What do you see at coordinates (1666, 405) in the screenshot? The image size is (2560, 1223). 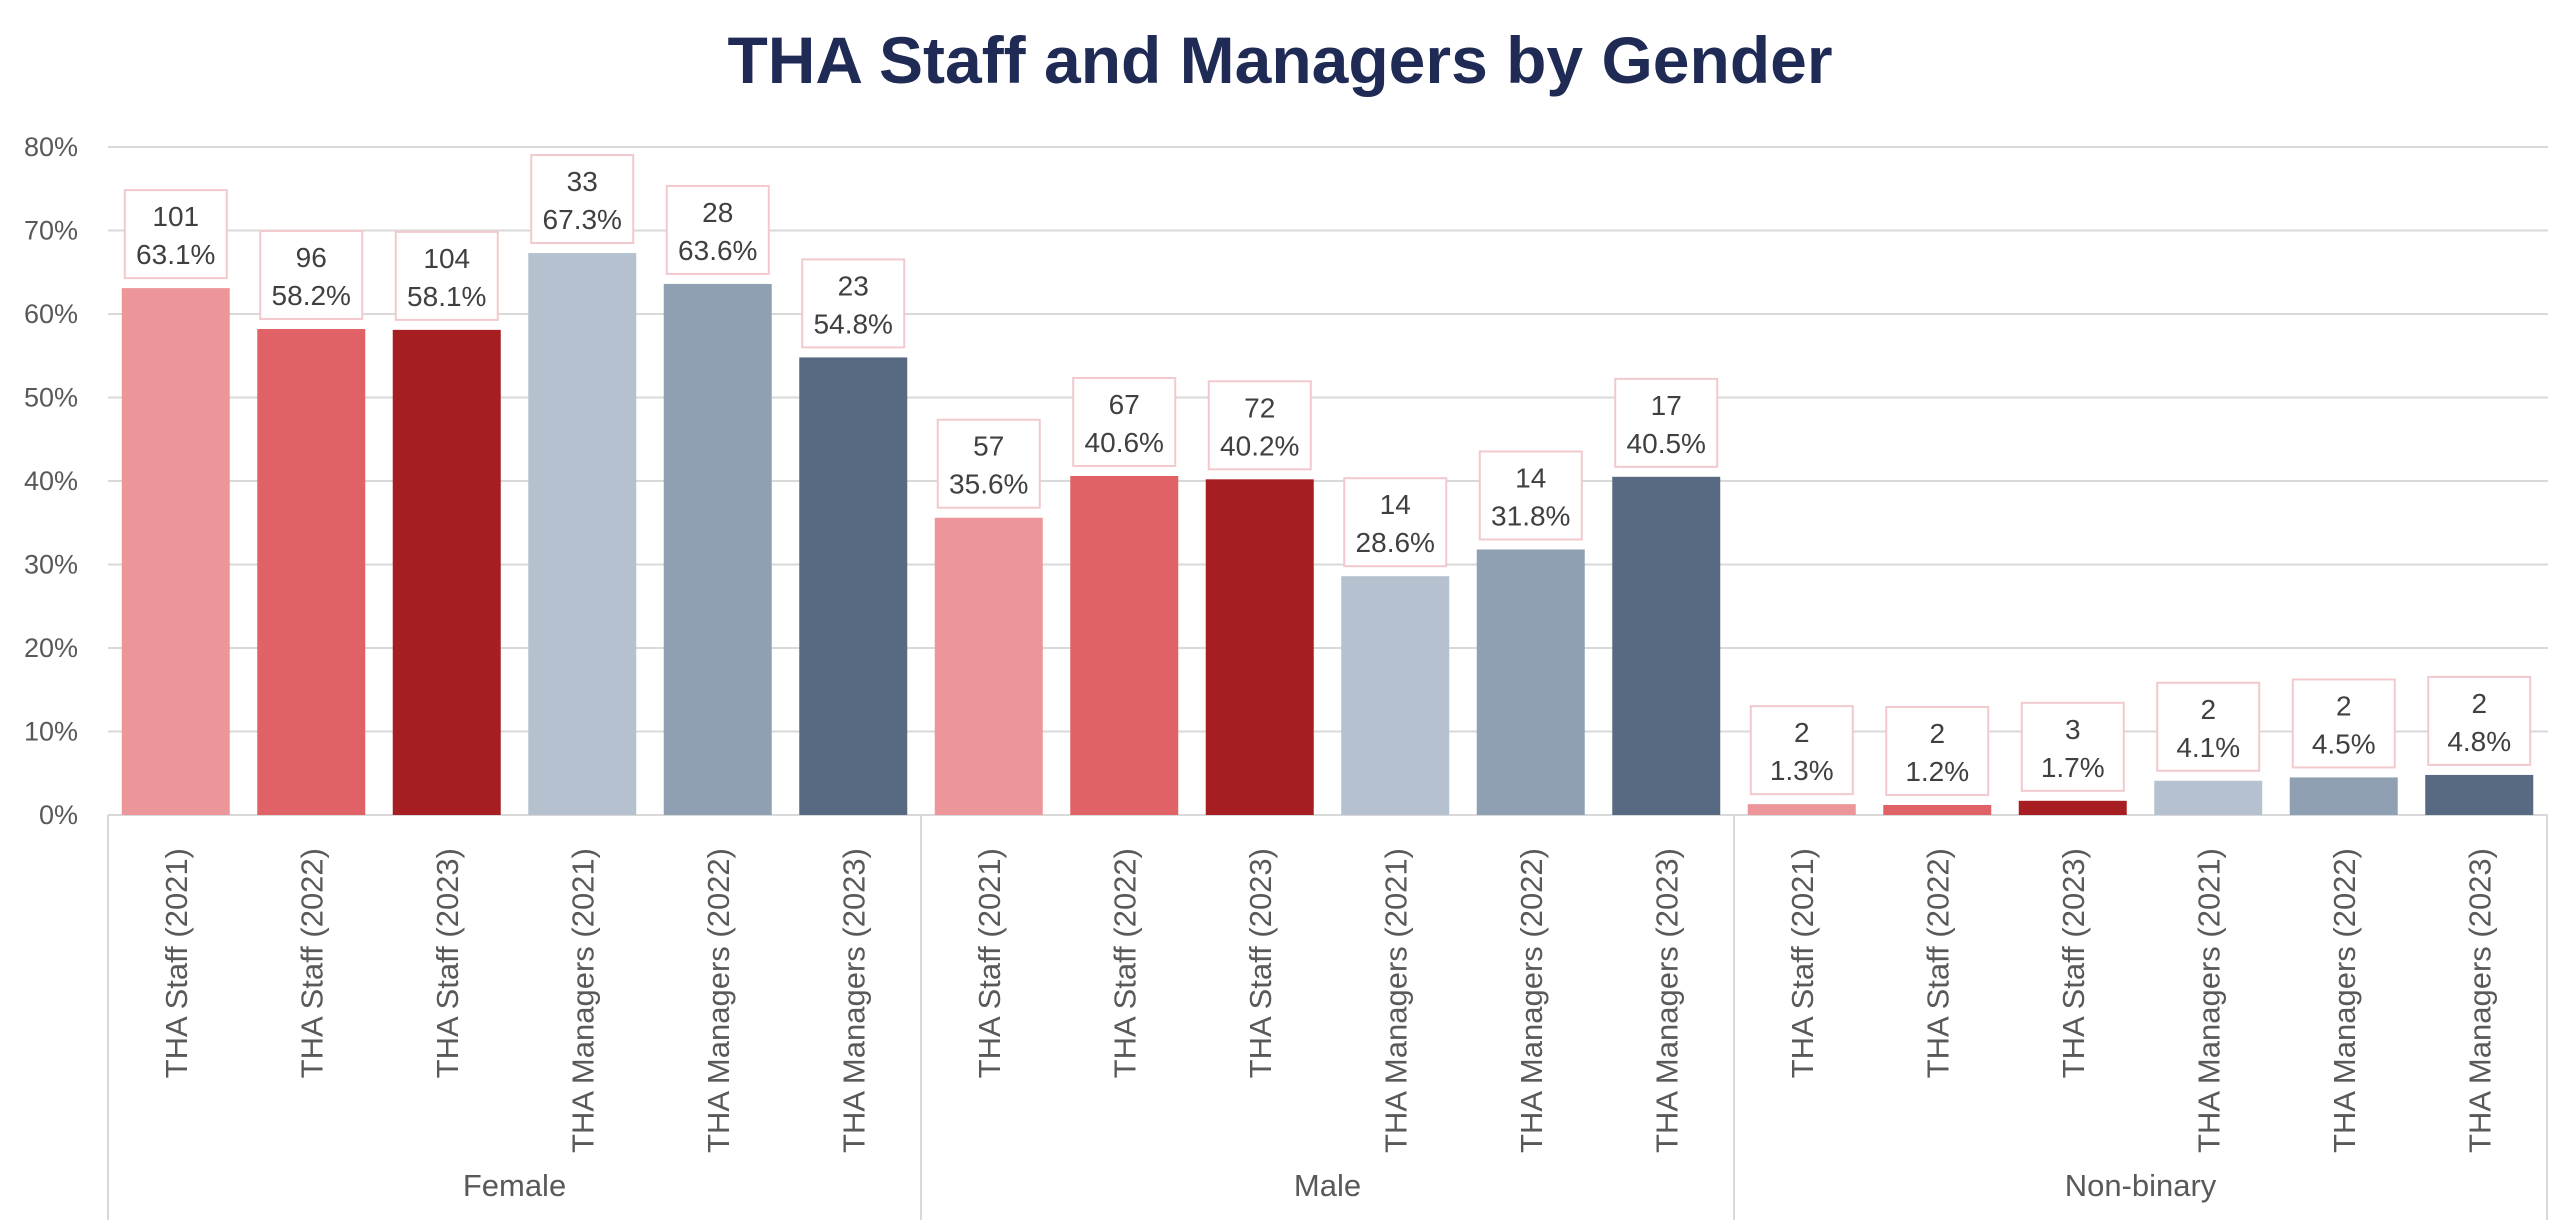 I see `data-label-count: 17` at bounding box center [1666, 405].